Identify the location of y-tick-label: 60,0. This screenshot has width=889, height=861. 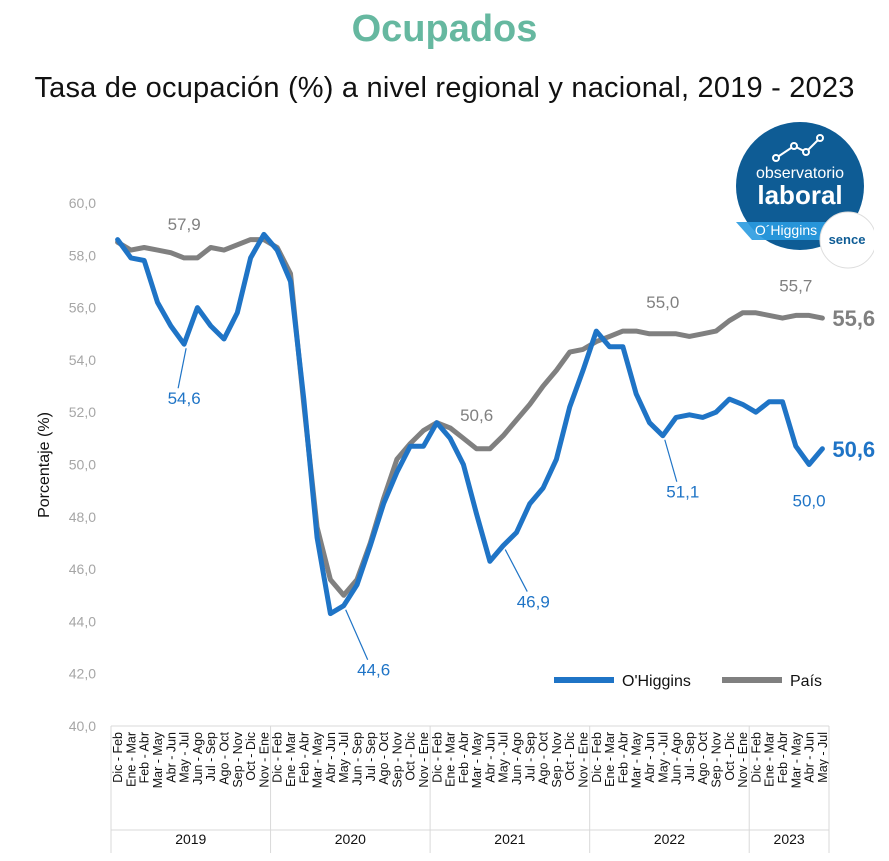
(82, 203).